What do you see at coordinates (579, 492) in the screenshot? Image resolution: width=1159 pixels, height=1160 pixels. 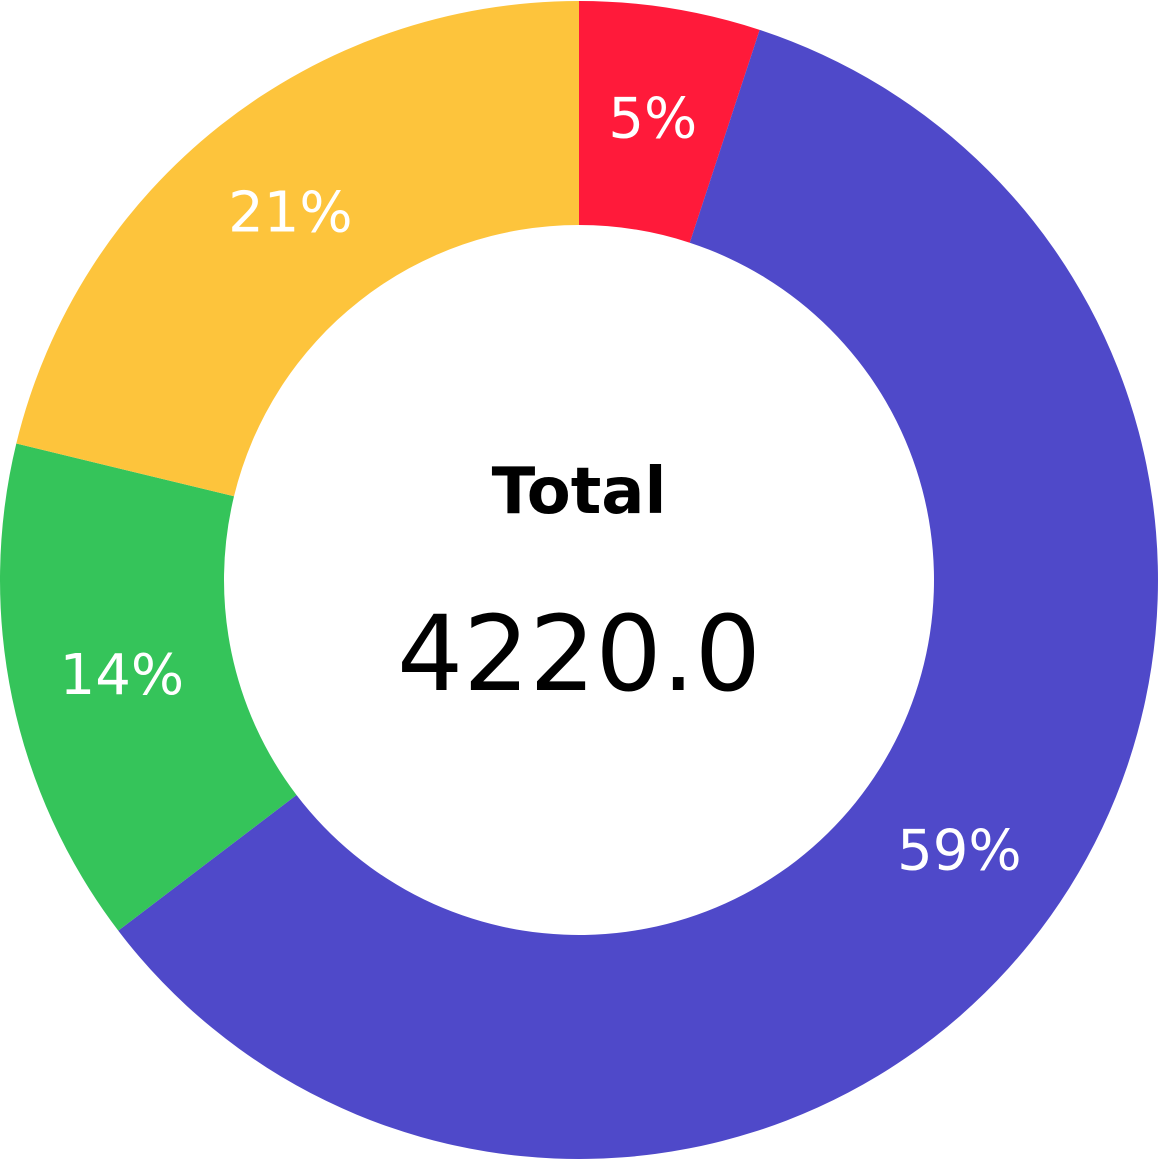 I see `center-title: Total` at bounding box center [579, 492].